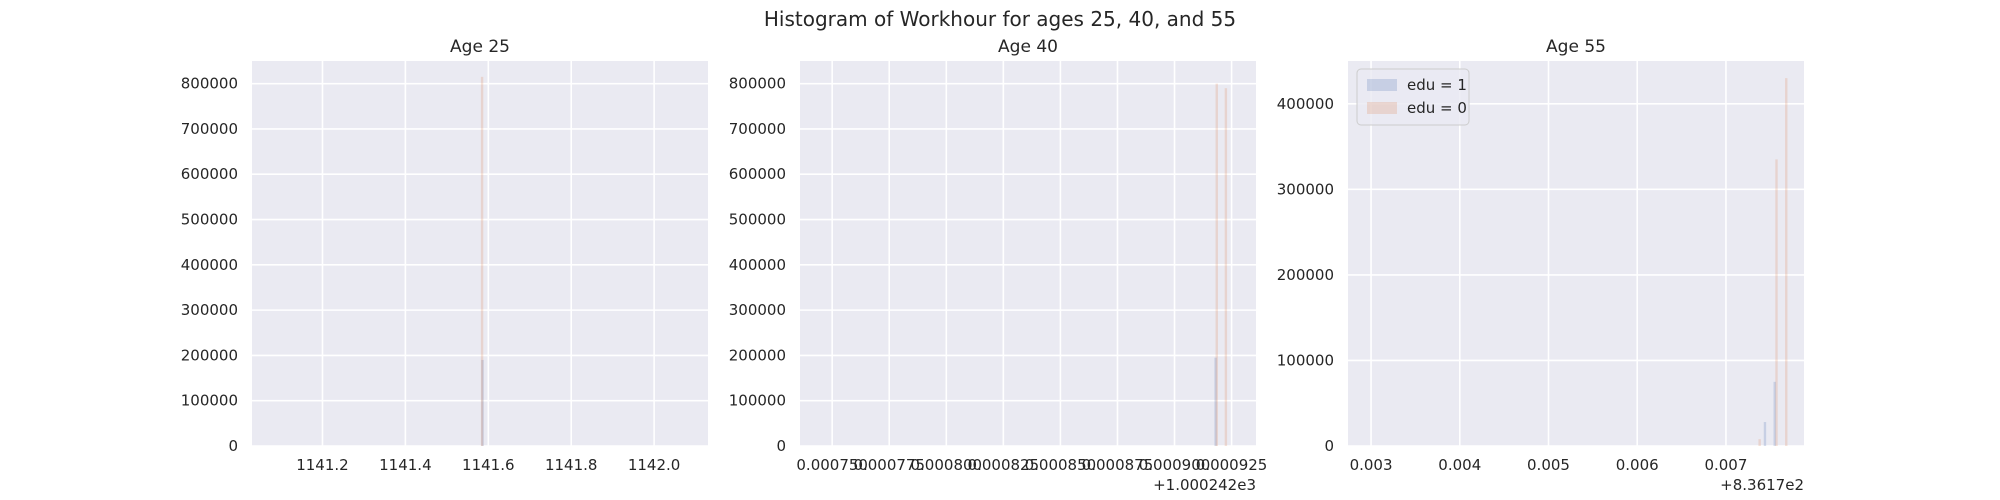 The image size is (2000, 500). I want to click on legend: edu = 1 edu = 0, so click(1413, 97).